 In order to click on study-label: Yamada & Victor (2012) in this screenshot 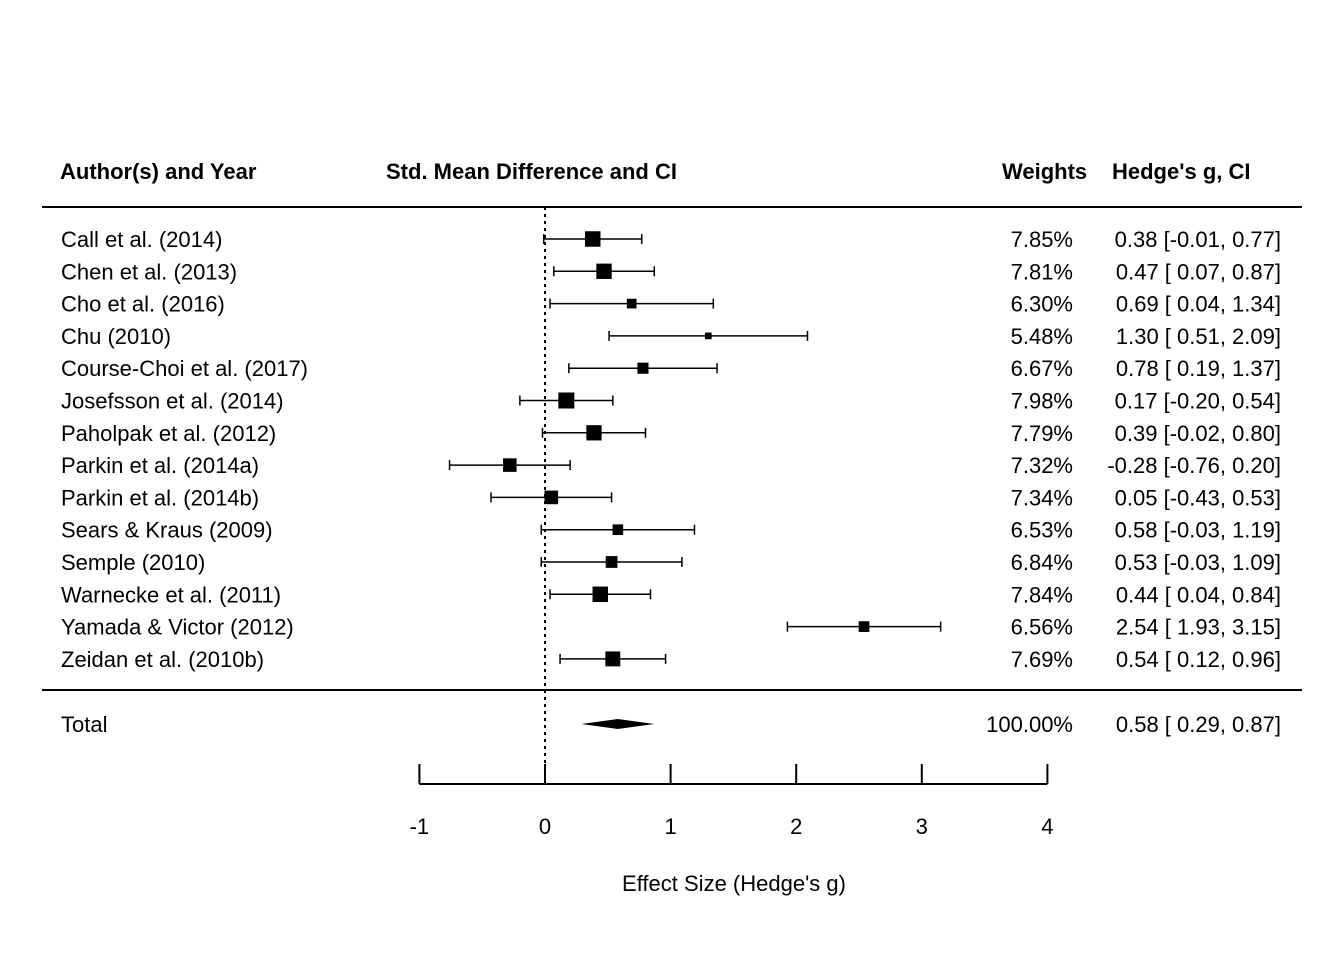, I will do `click(177, 627)`.